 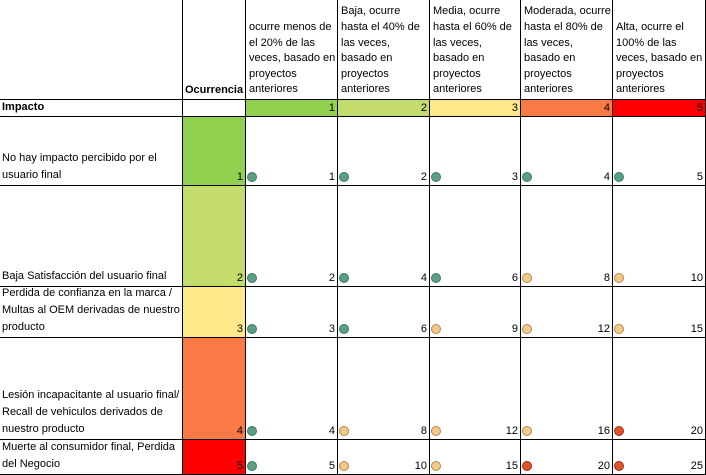 What do you see at coordinates (475, 312) in the screenshot?
I see `risk-cell: 9` at bounding box center [475, 312].